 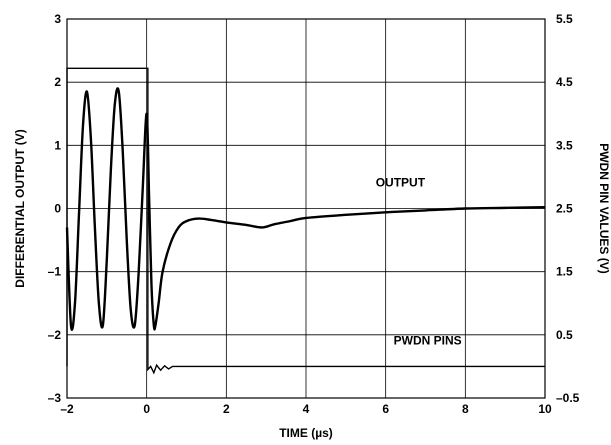 What do you see at coordinates (55, 398) in the screenshot?
I see `left-y-tick-label: –3` at bounding box center [55, 398].